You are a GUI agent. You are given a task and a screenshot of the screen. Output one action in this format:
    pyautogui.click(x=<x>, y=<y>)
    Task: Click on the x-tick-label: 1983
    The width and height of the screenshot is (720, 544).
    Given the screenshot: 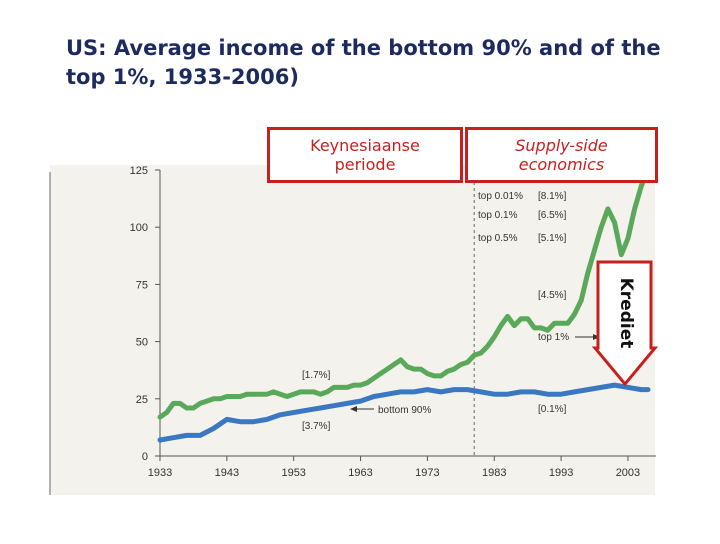 What is the action you would take?
    pyautogui.click(x=494, y=473)
    